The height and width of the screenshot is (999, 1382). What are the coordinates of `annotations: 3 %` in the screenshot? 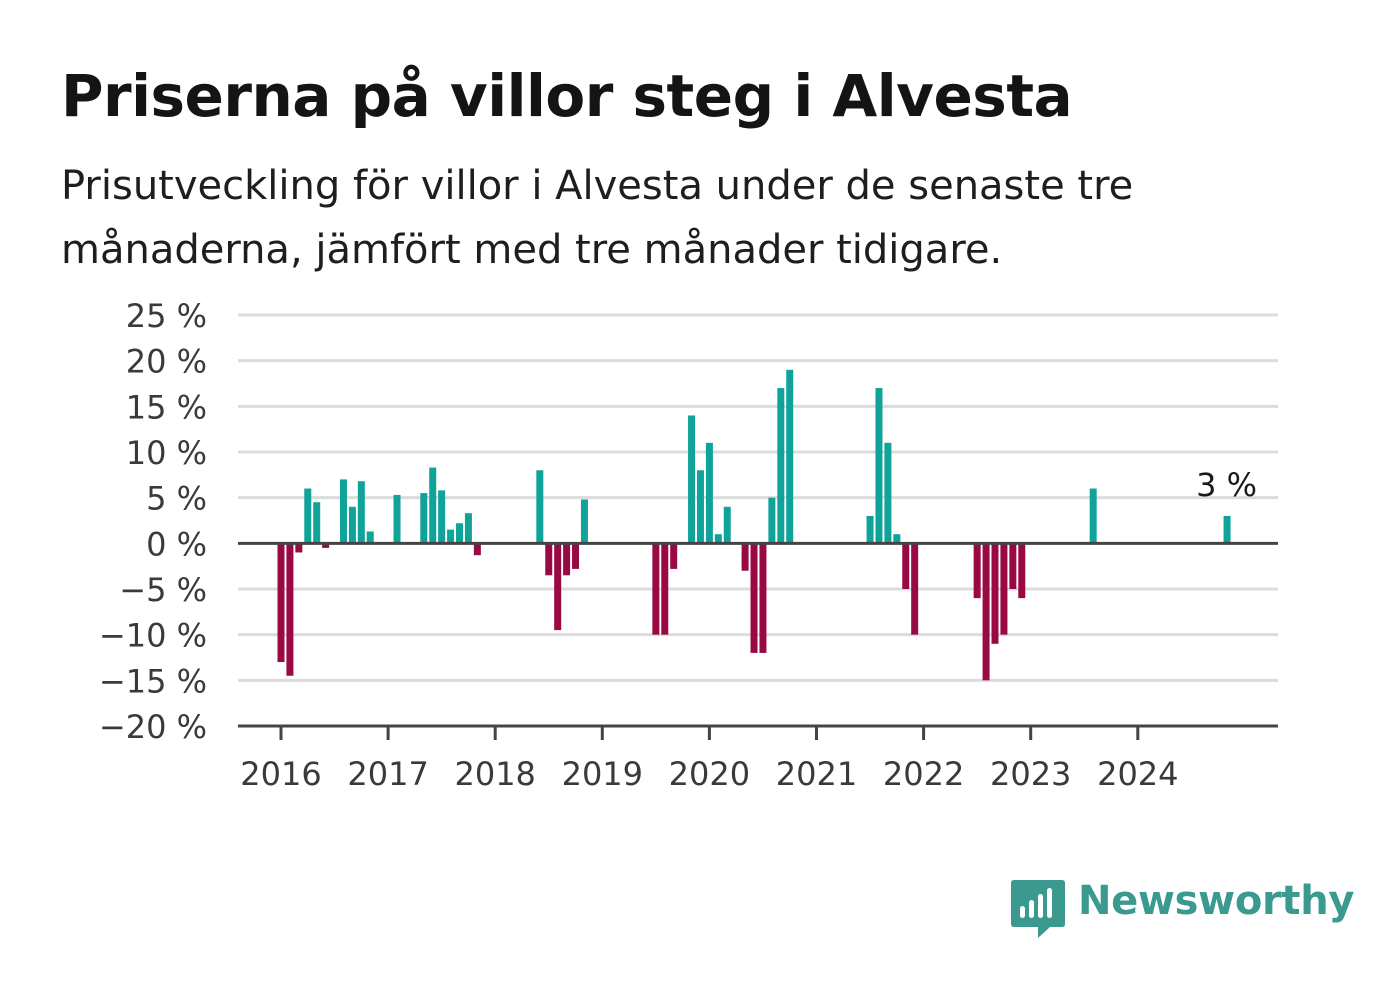 It's located at (1226, 485).